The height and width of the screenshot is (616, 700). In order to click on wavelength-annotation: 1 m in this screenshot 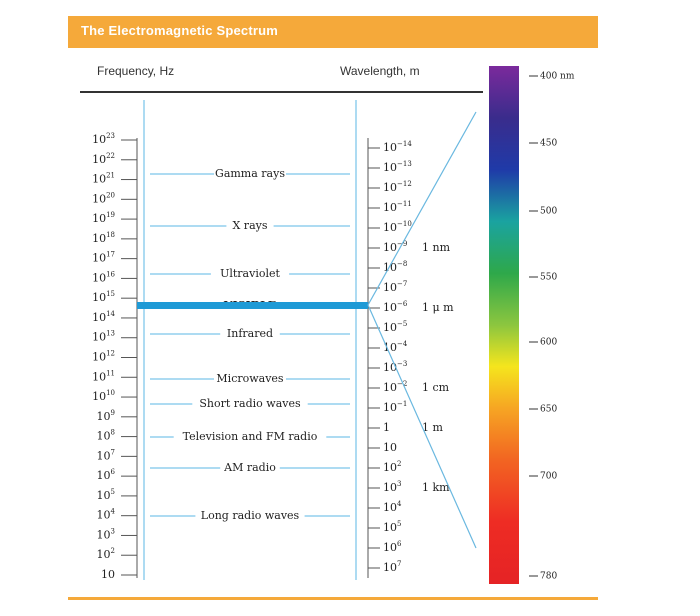, I will do `click(432, 427)`.